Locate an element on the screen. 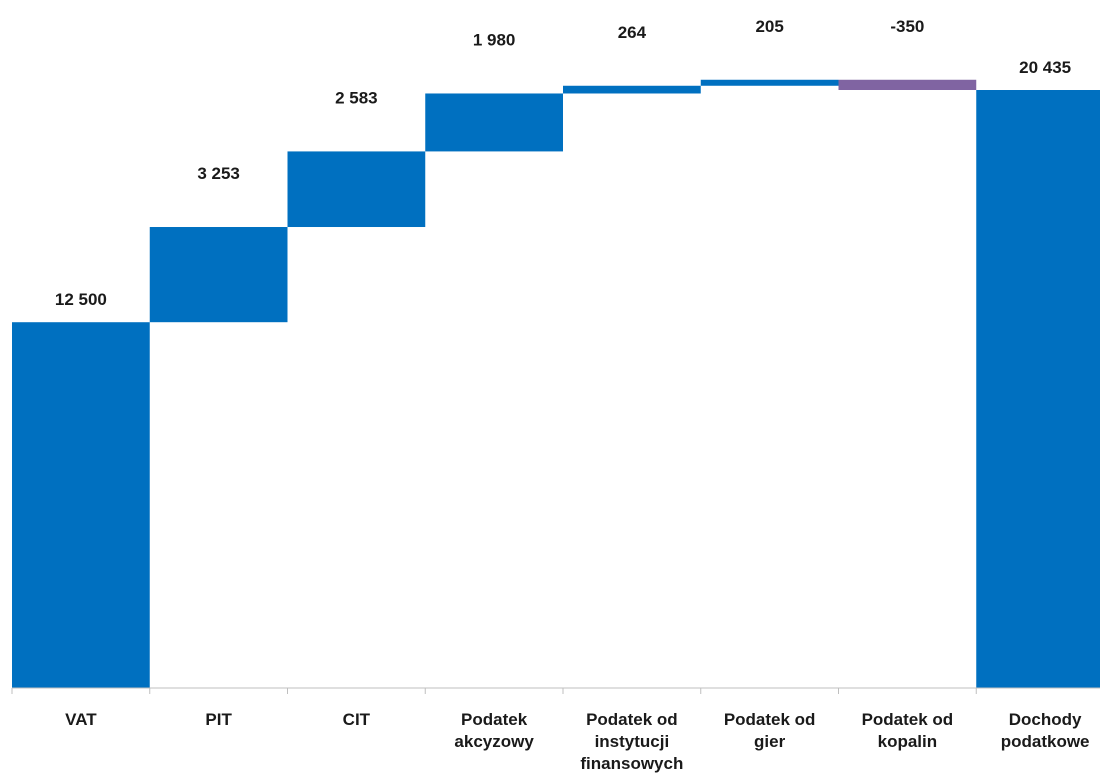 This screenshot has height=781, width=1100. value-label-7: -350 is located at coordinates (907, 26).